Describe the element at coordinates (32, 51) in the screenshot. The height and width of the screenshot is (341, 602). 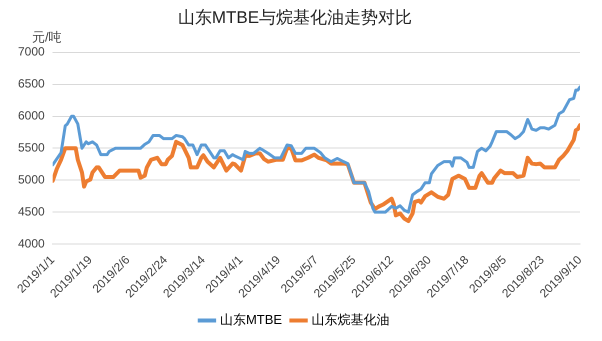
I see `y-tick-label: 7000` at that location.